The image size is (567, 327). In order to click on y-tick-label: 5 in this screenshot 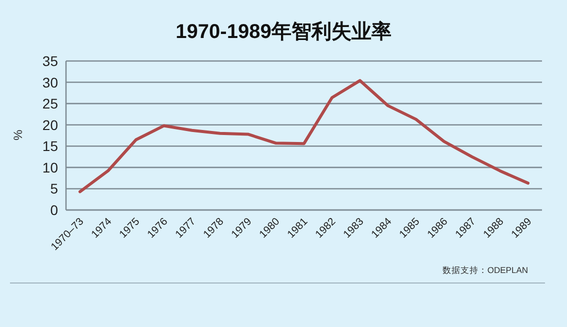, I will do `click(54, 188)`.